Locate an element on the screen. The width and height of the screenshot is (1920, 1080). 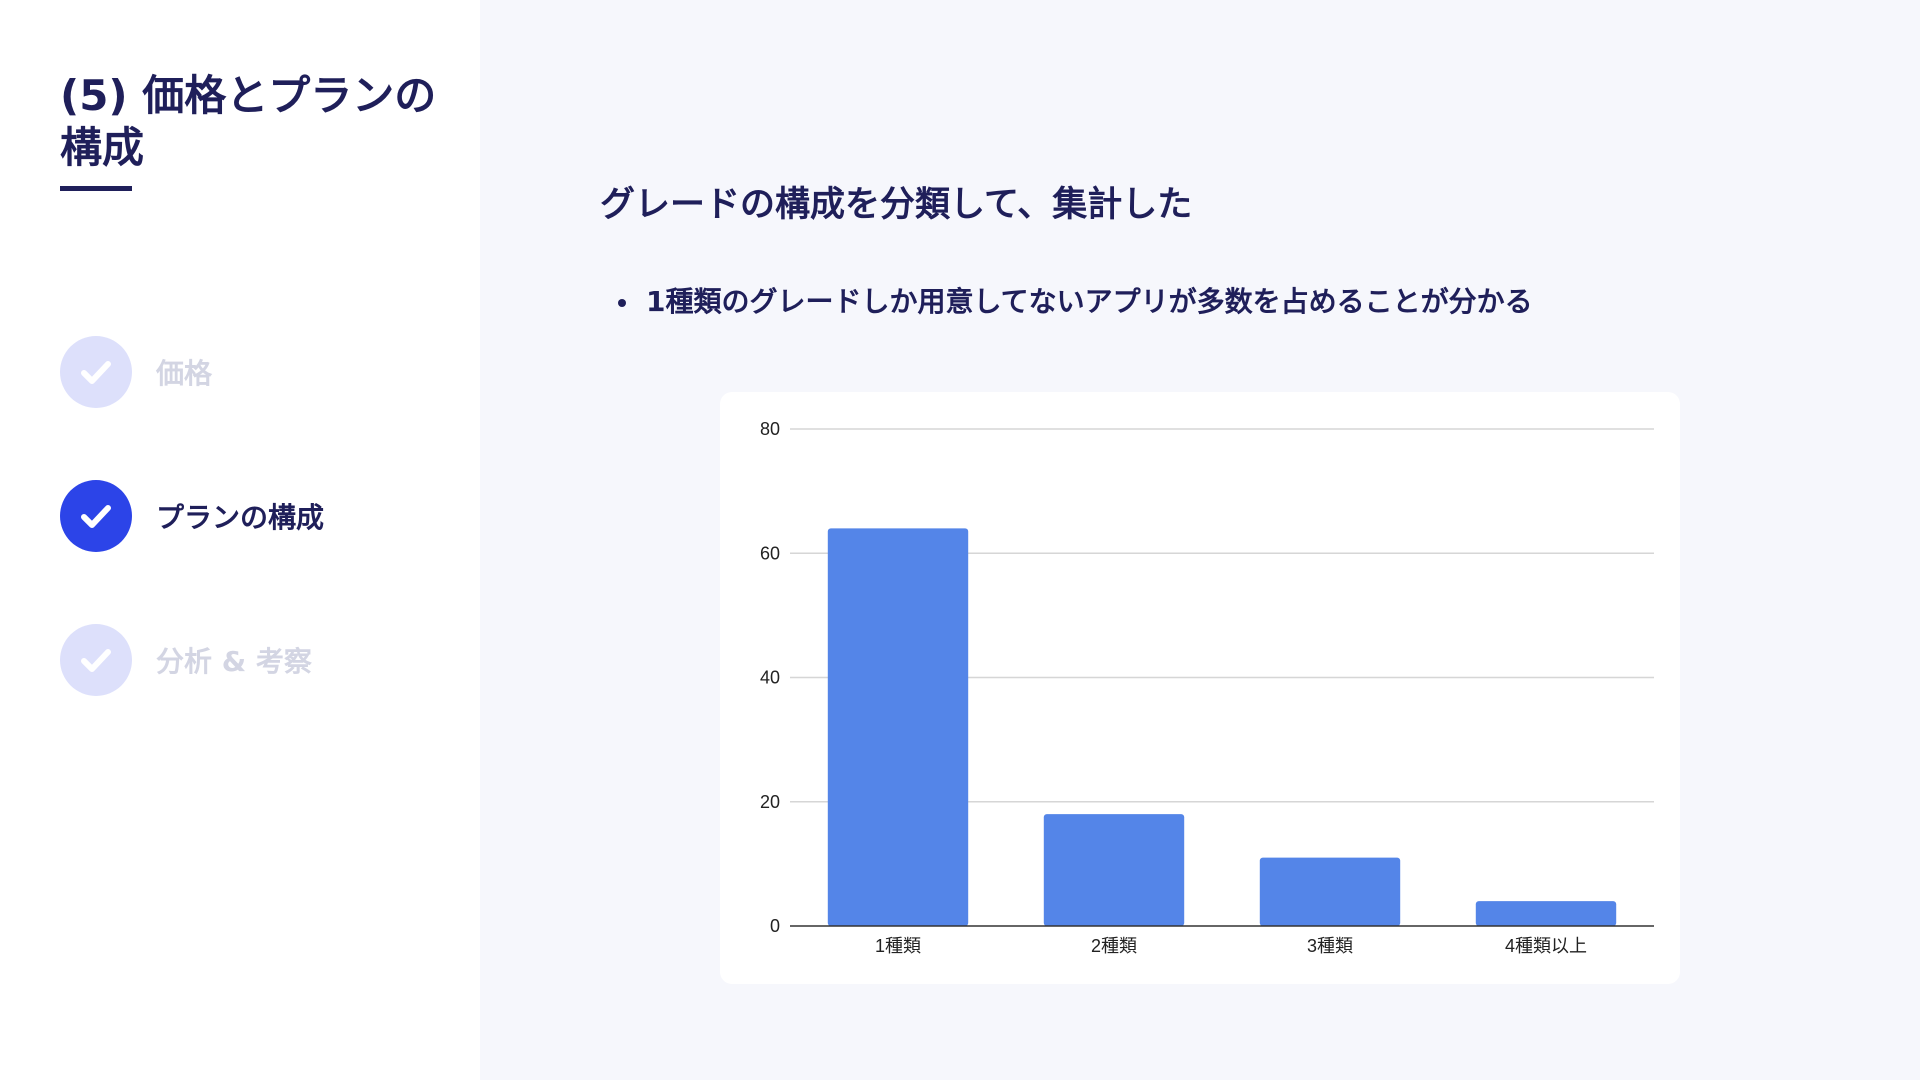
y-tick-labels: 0 20 40 60 80 is located at coordinates (770, 677).